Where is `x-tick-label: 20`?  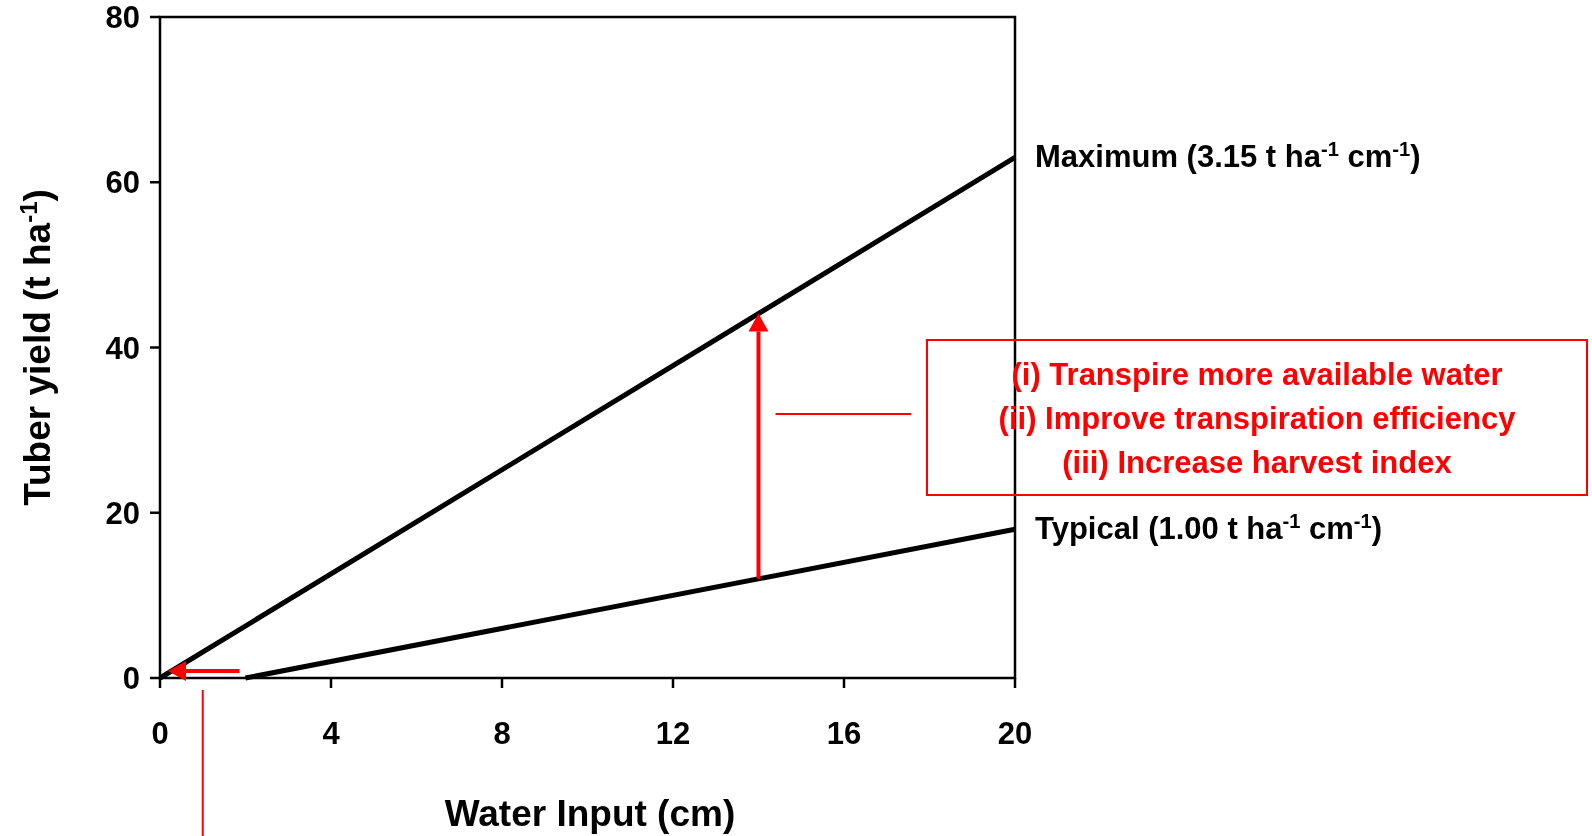
x-tick-label: 20 is located at coordinates (1015, 733).